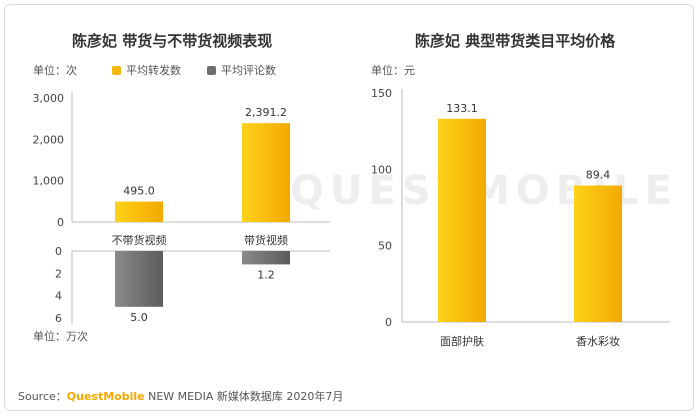 The image size is (700, 417). What do you see at coordinates (211, 70) in the screenshot?
I see `legend-swatch-comment` at bounding box center [211, 70].